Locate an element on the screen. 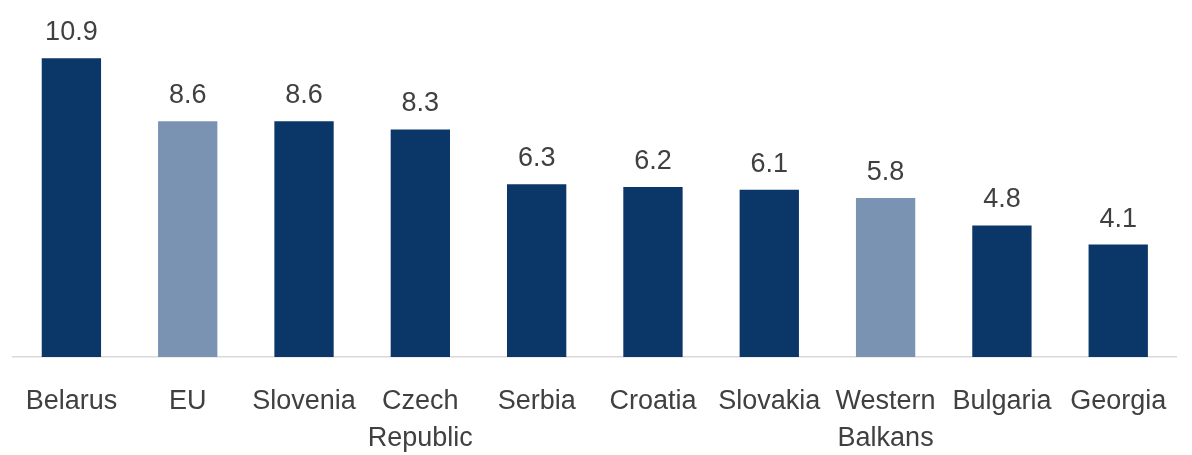 Image resolution: width=1192 pixels, height=455 pixels. data-label: 6.2 is located at coordinates (653, 159).